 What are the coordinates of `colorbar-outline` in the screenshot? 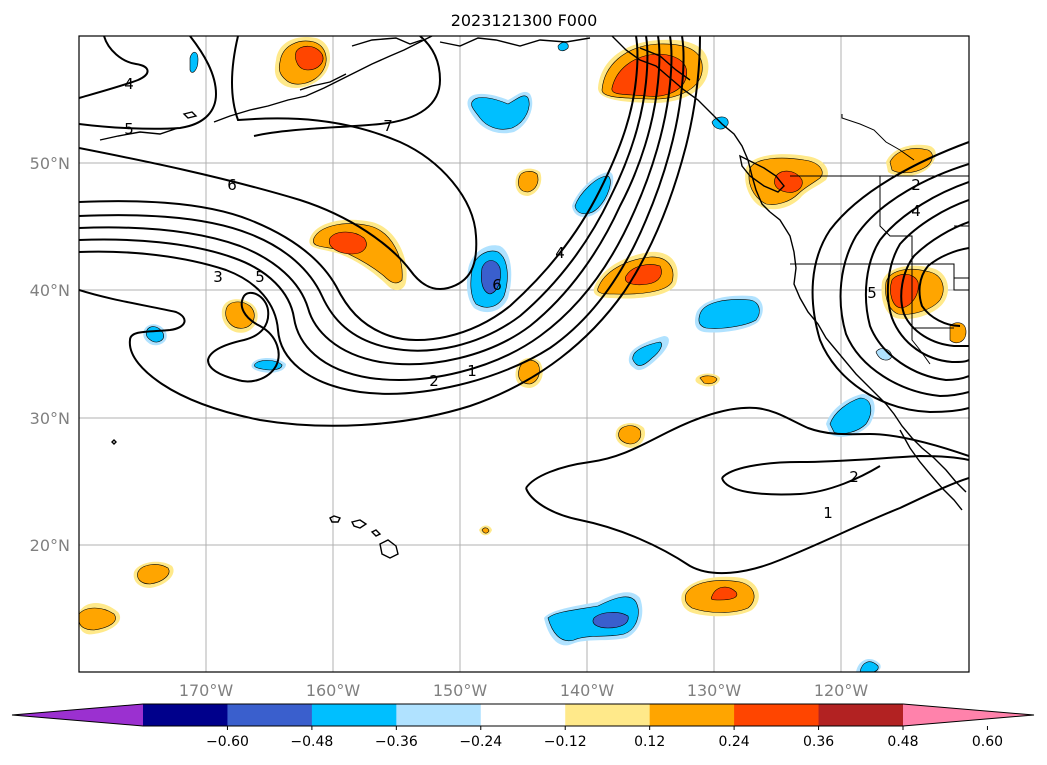 It's located at (523, 715).